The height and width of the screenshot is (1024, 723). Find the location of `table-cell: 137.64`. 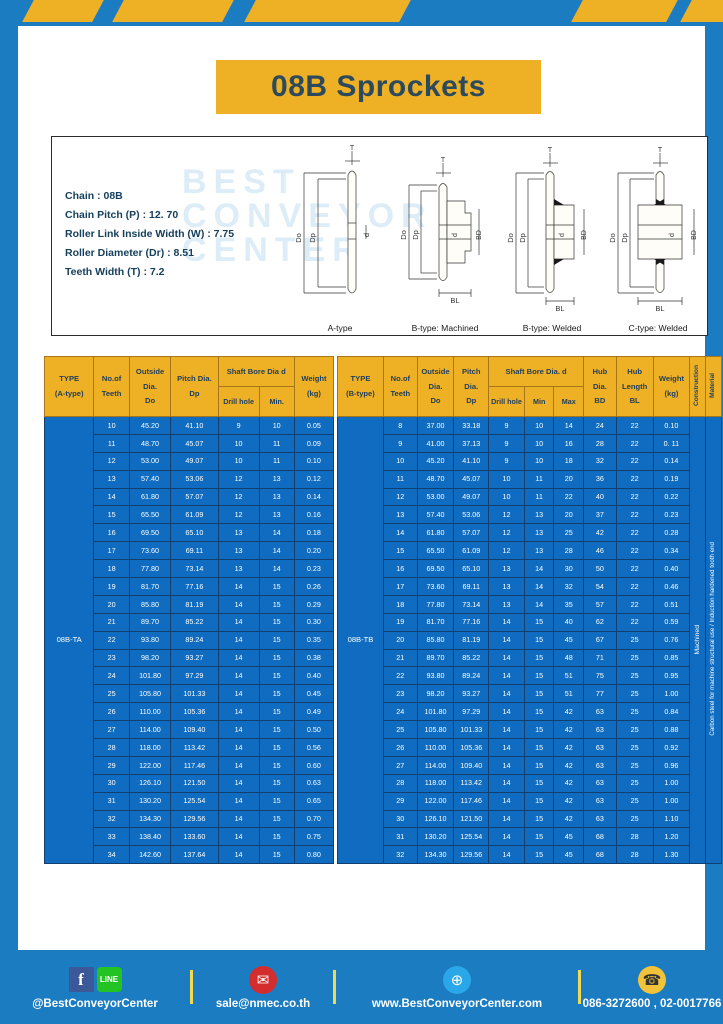

table-cell: 137.64 is located at coordinates (194, 855).